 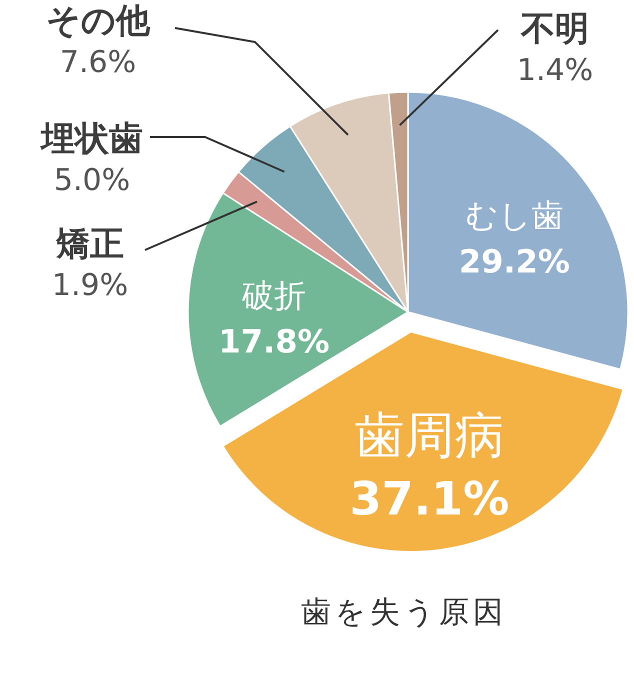 What do you see at coordinates (429, 435) in the screenshot?
I see `slice-label: 歯周病` at bounding box center [429, 435].